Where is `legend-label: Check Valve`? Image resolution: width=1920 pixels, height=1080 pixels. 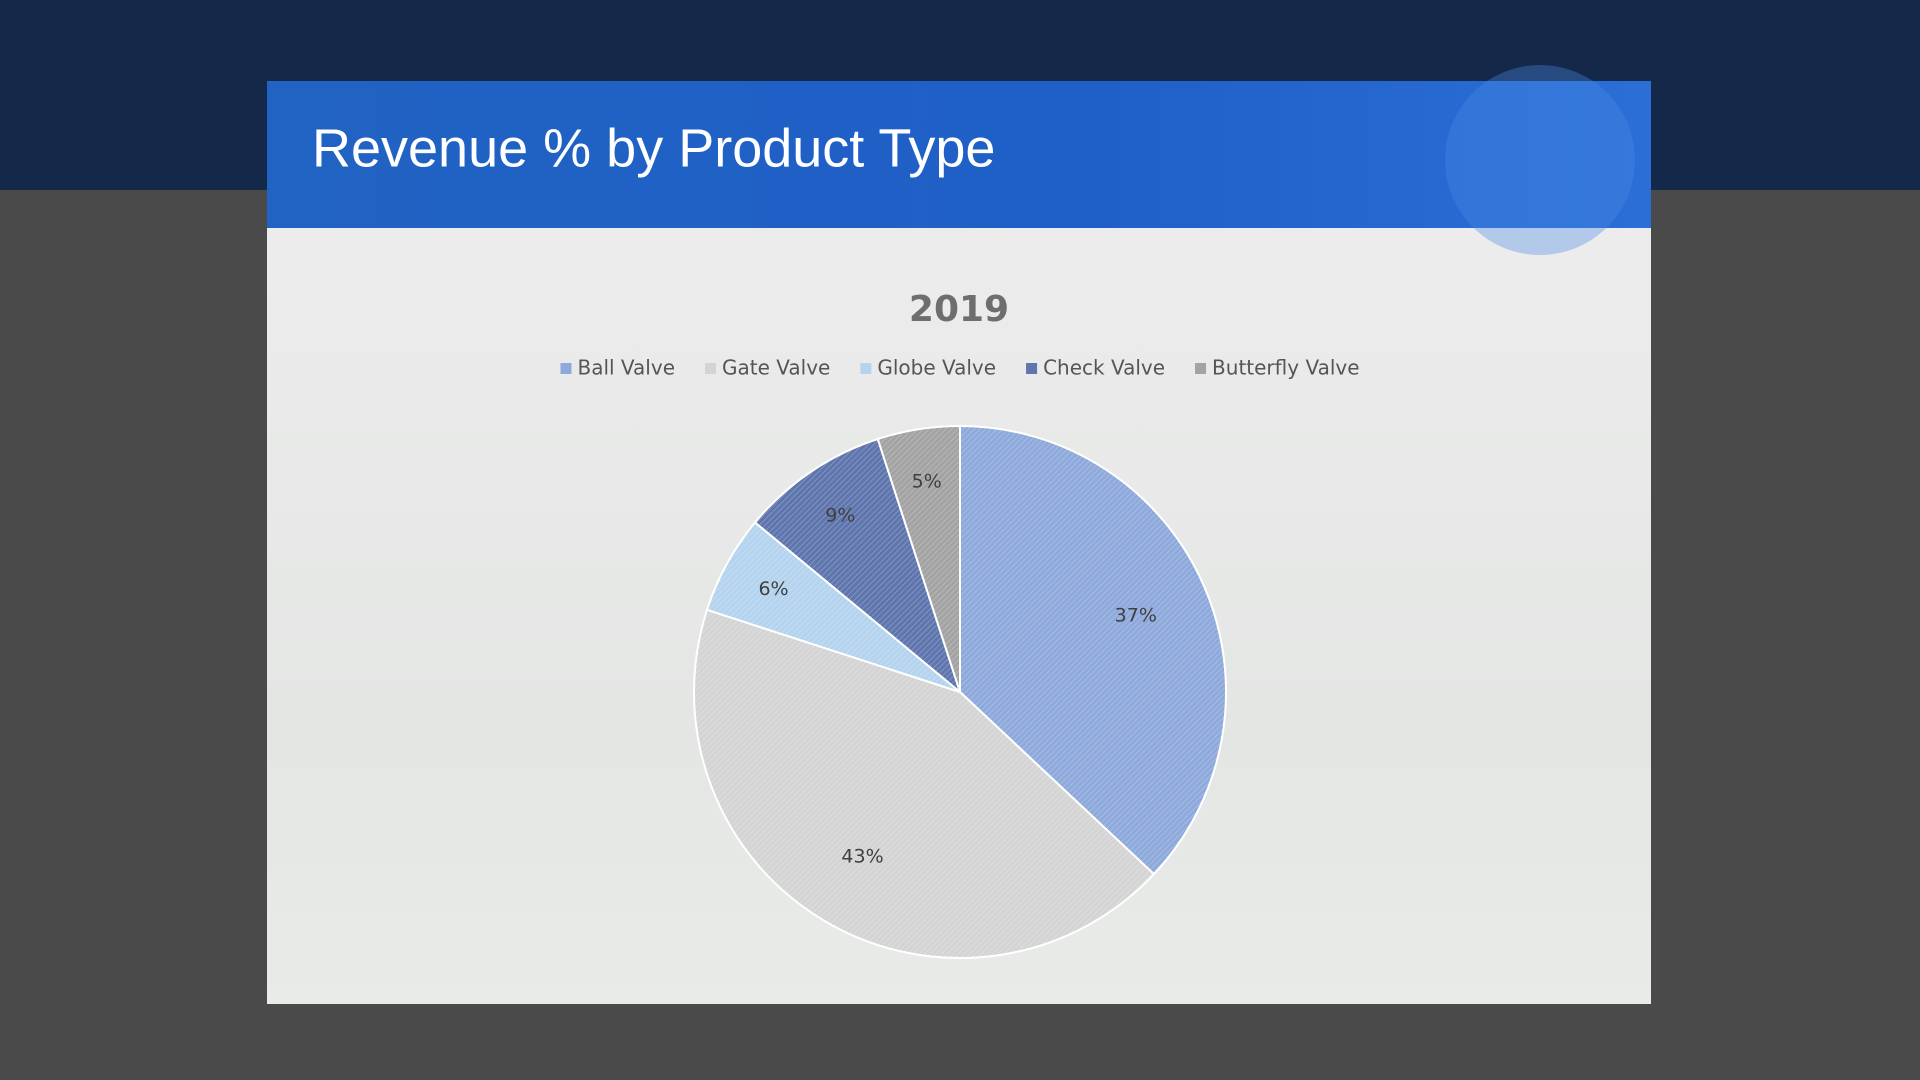
legend-label: Check Valve is located at coordinates (1104, 368).